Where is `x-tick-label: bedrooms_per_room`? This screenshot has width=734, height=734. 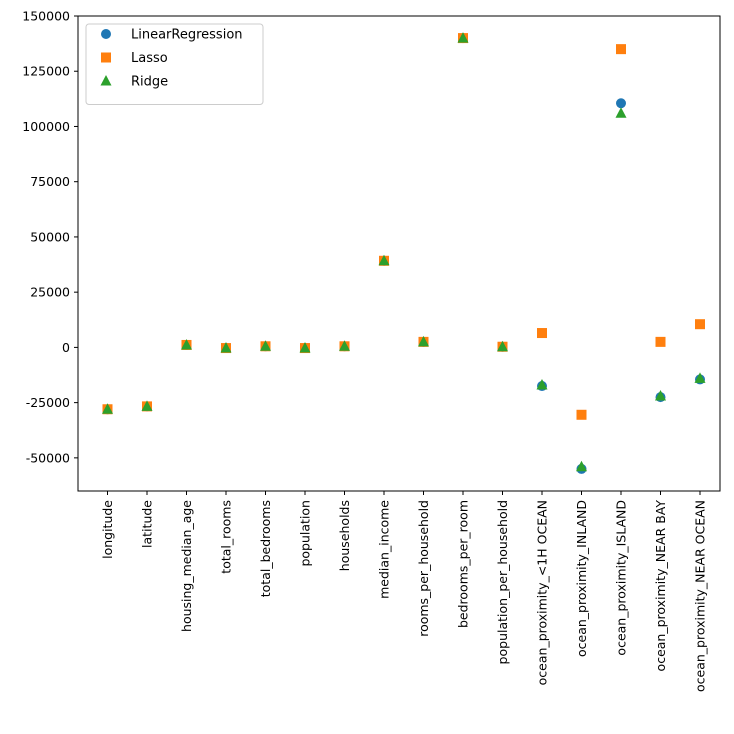
x-tick-label: bedrooms_per_room is located at coordinates (463, 564).